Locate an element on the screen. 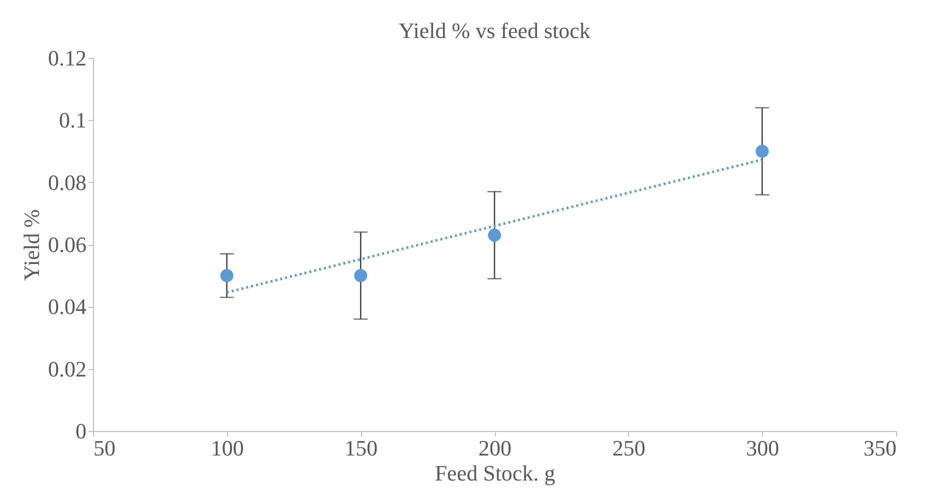 Image resolution: width=927 pixels, height=504 pixels. y-tick-label: 0 is located at coordinates (81, 431).